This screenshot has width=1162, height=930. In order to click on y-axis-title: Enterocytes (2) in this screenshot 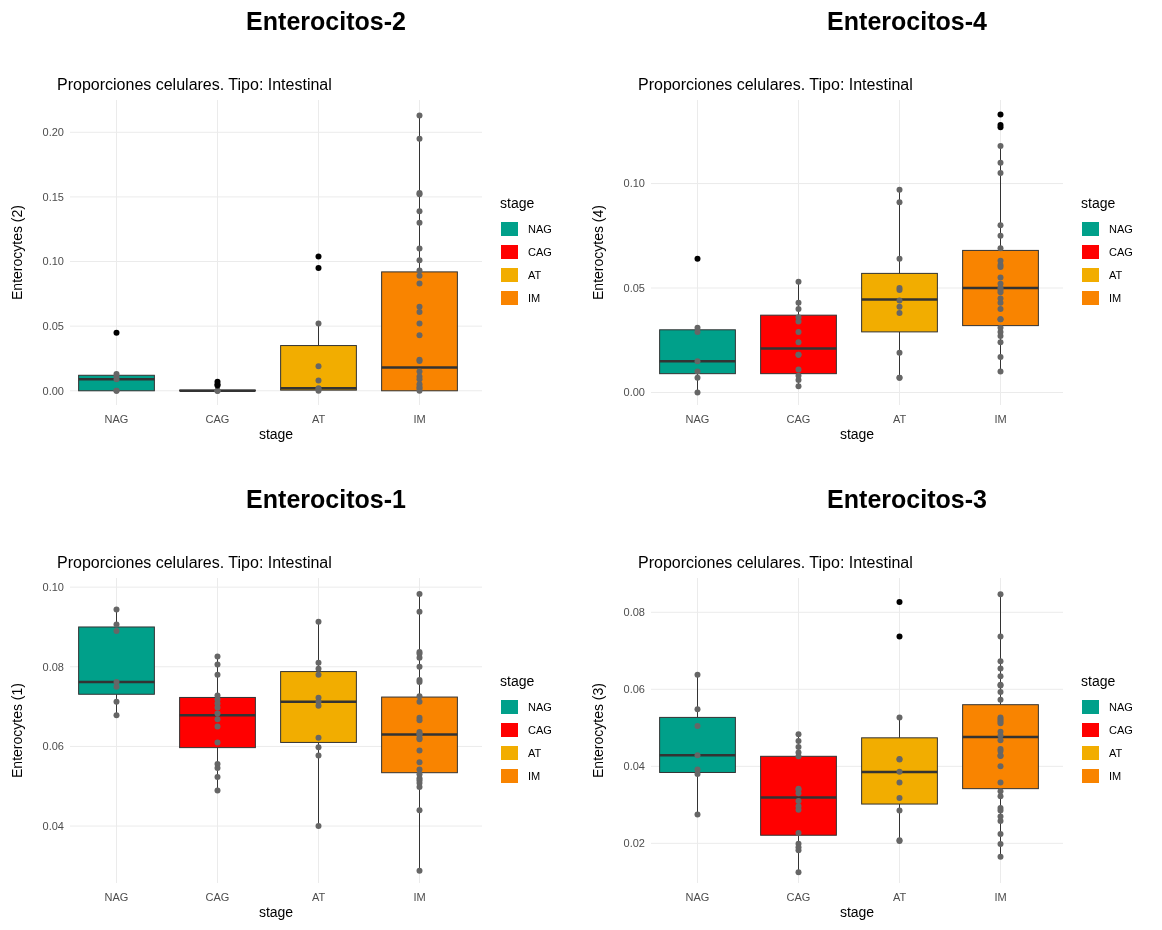, I will do `click(17, 252)`.